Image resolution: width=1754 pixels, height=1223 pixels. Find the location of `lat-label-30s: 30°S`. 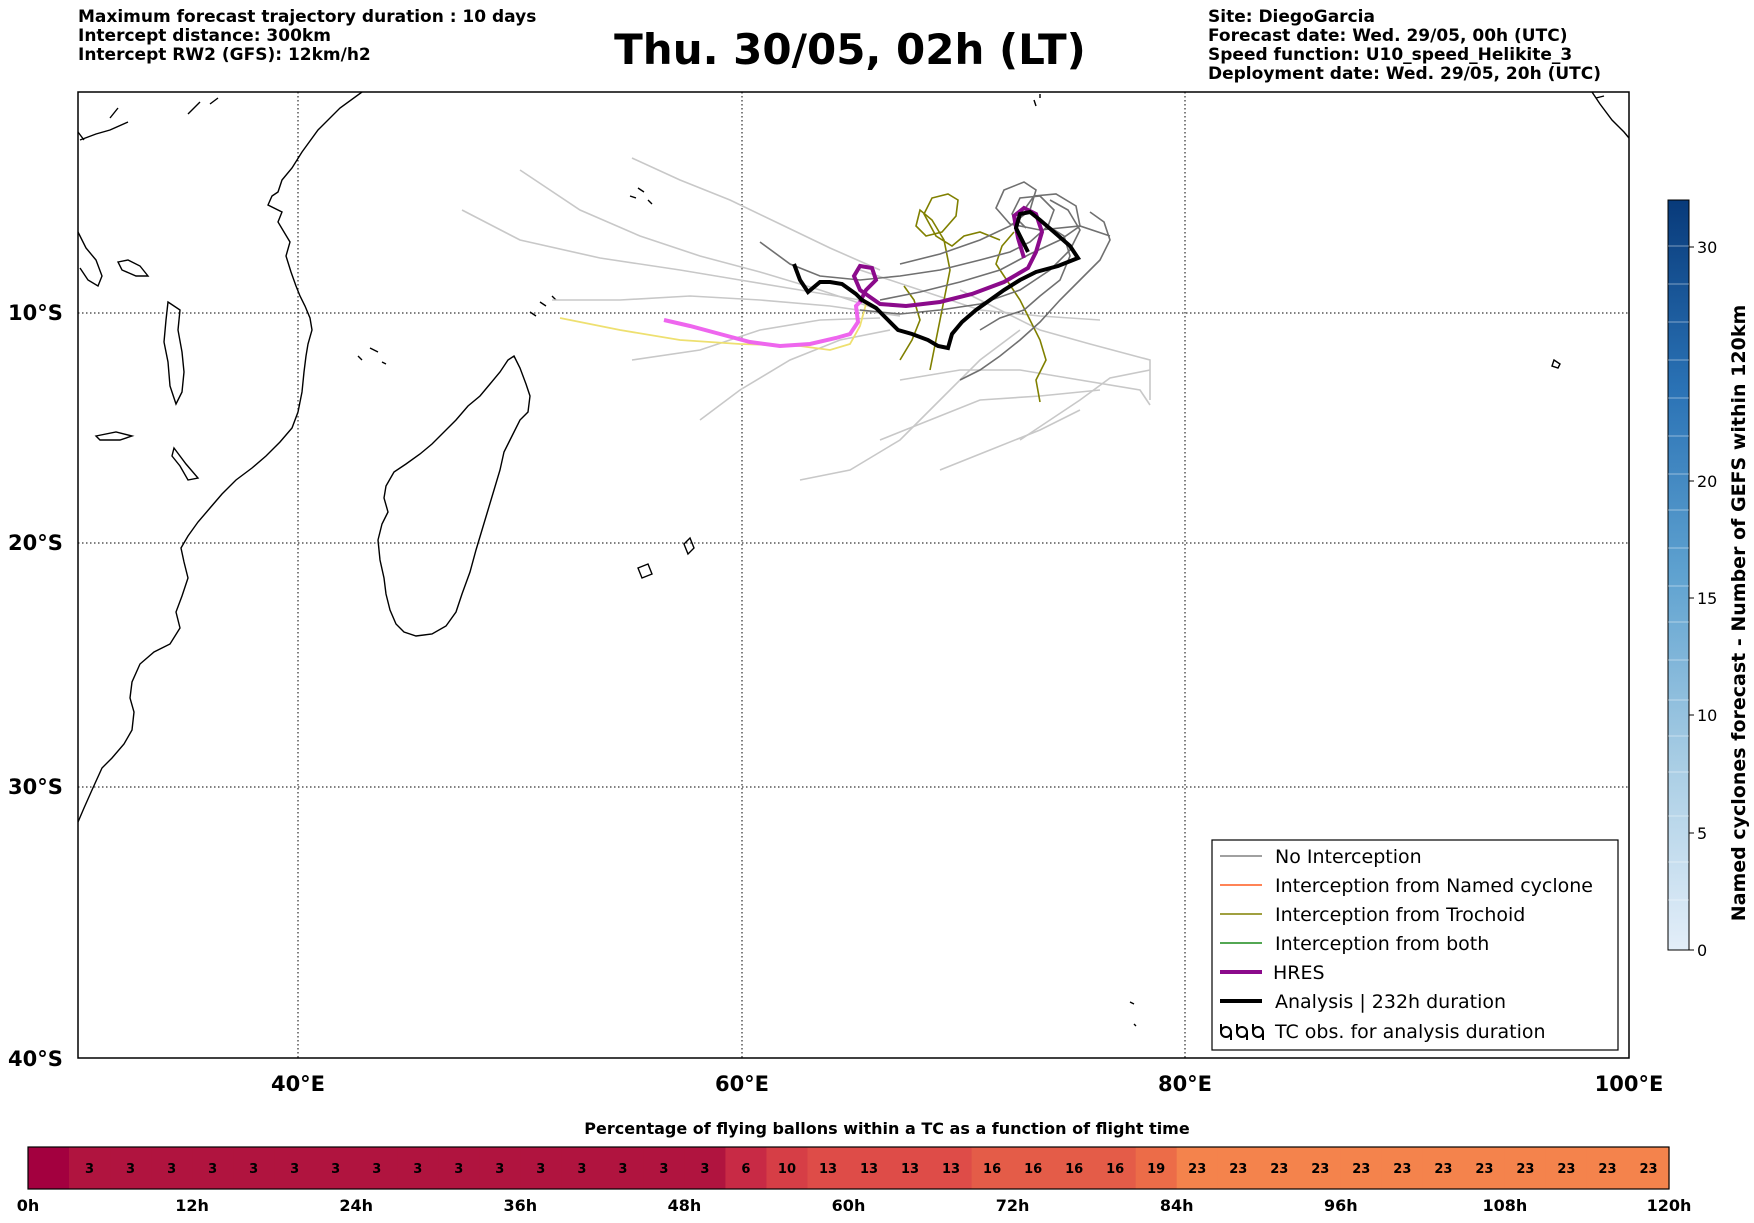

lat-label-30s: 30°S is located at coordinates (35, 787).